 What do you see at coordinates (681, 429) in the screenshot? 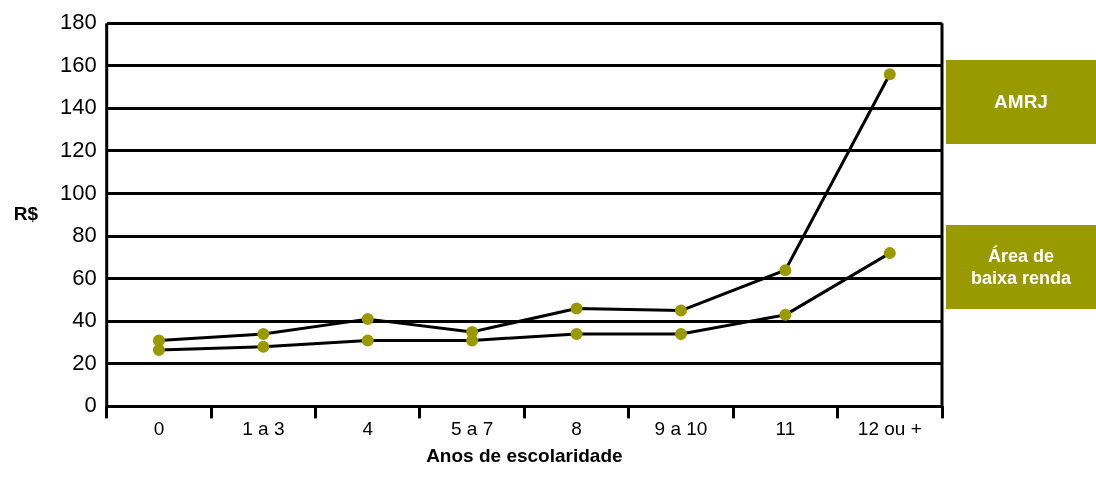
I see `x-tick-label: 9 a 10` at bounding box center [681, 429].